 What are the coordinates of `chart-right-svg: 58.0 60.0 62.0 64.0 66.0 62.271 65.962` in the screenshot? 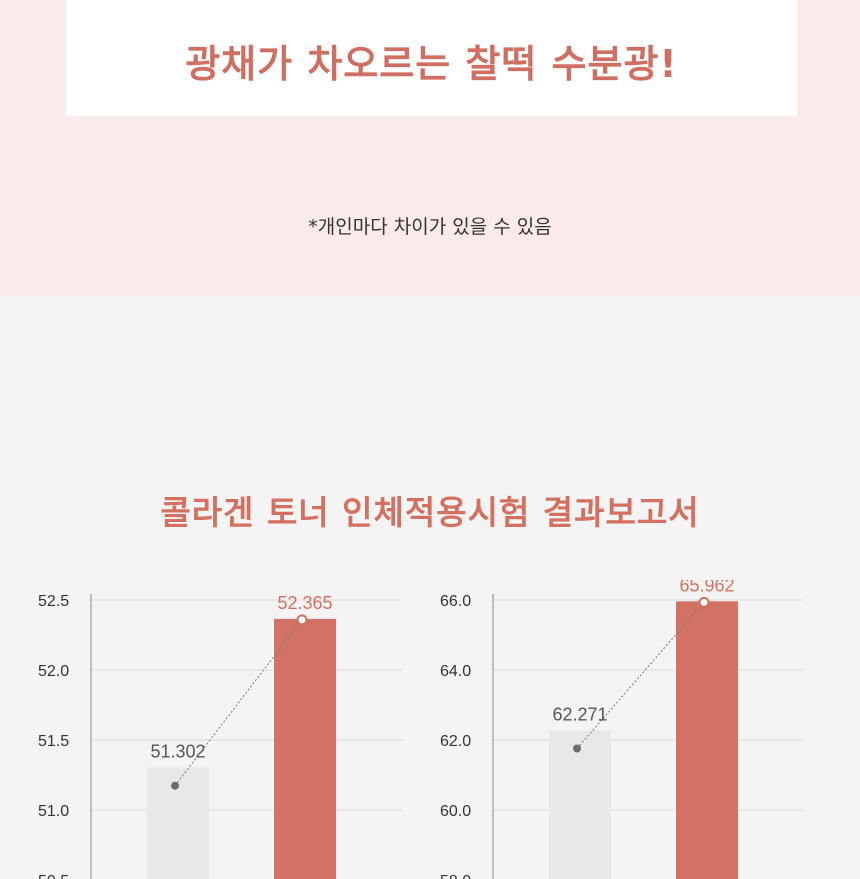 It's located at (622, 729).